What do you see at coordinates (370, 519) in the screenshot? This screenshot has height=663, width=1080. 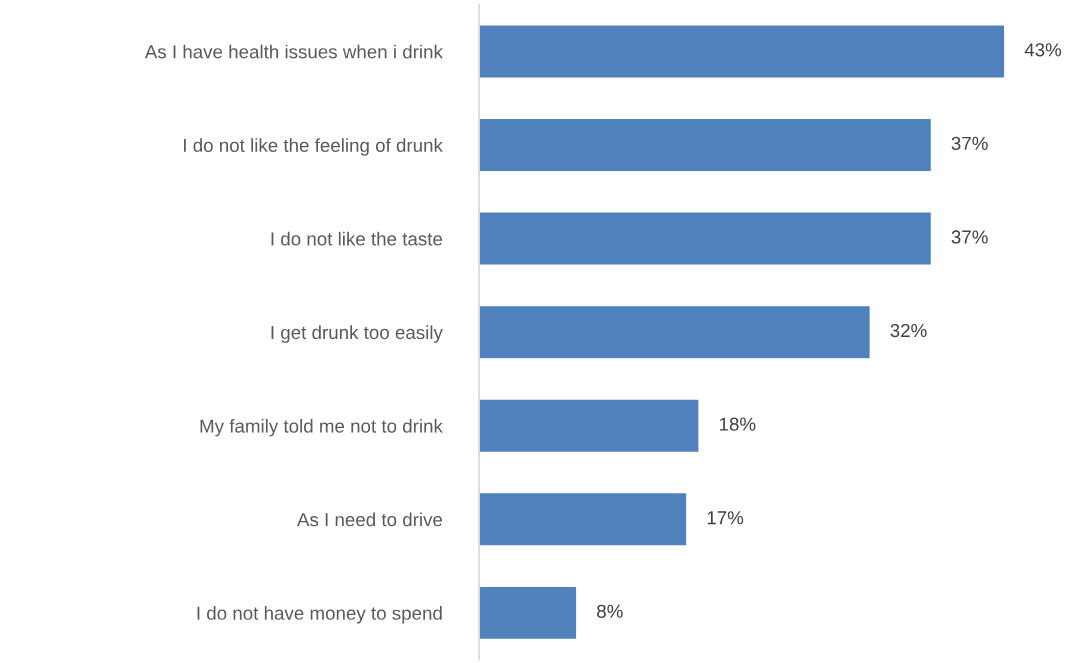 I see `y-tick-label: As I need to drive` at bounding box center [370, 519].